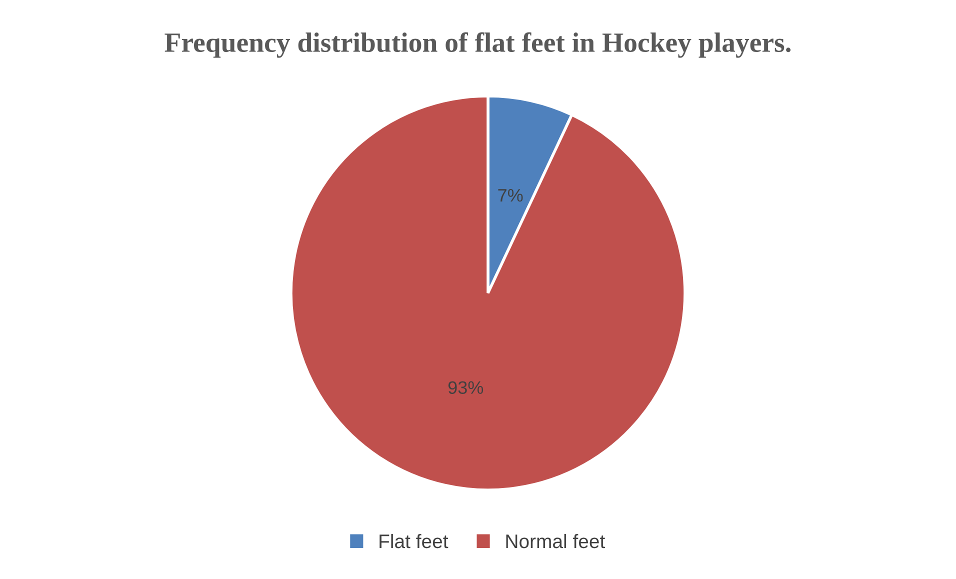  Describe the element at coordinates (510, 195) in the screenshot. I see `data-label: 7%` at that location.